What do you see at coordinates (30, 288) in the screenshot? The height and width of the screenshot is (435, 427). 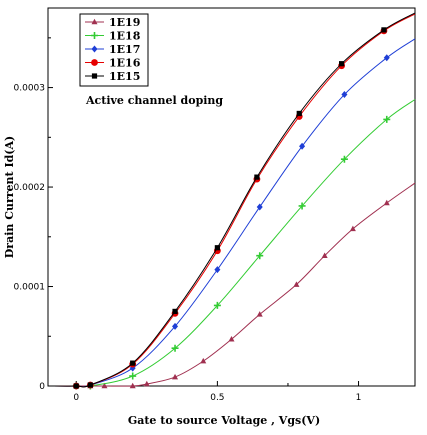 I see `y-tick-label: 0.0001` at bounding box center [30, 288].